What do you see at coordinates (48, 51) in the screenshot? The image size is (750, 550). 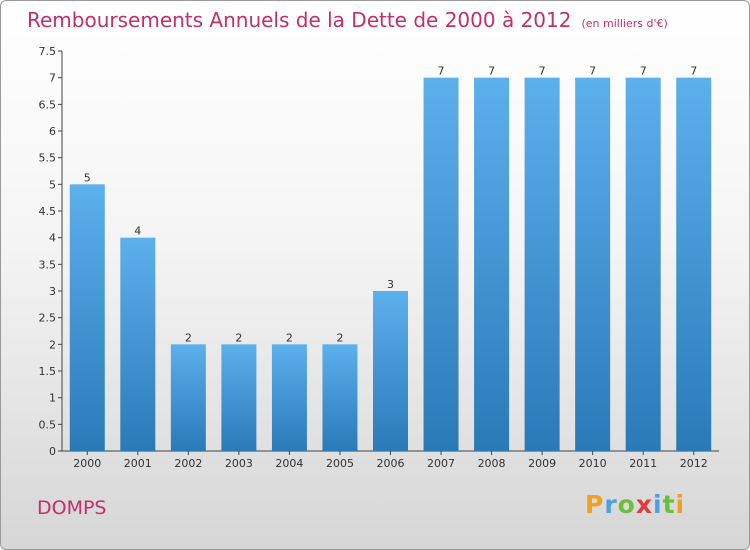 I see `y-tick-label: 7.5` at bounding box center [48, 51].